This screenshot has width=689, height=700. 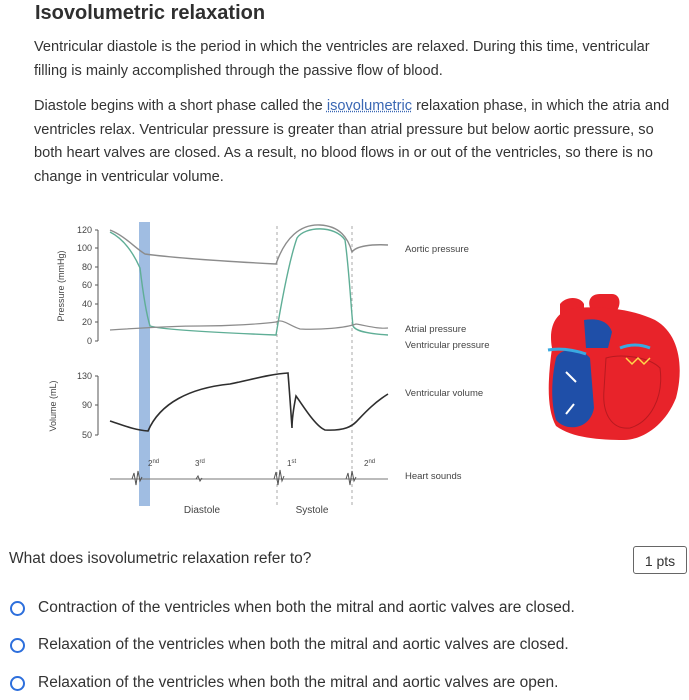 What do you see at coordinates (202, 510) in the screenshot?
I see `diastole-label: Diastole` at bounding box center [202, 510].